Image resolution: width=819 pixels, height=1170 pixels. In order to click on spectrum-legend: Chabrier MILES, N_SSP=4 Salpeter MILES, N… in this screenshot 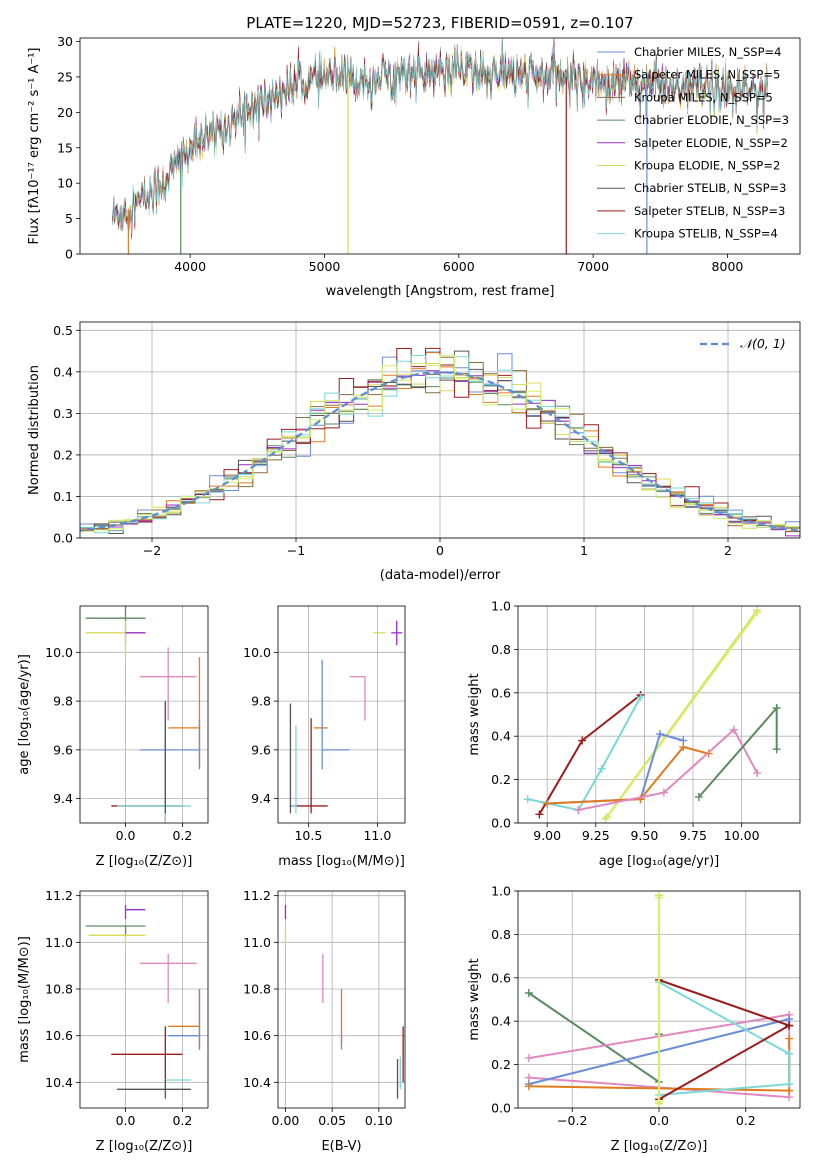, I will do `click(693, 143)`.